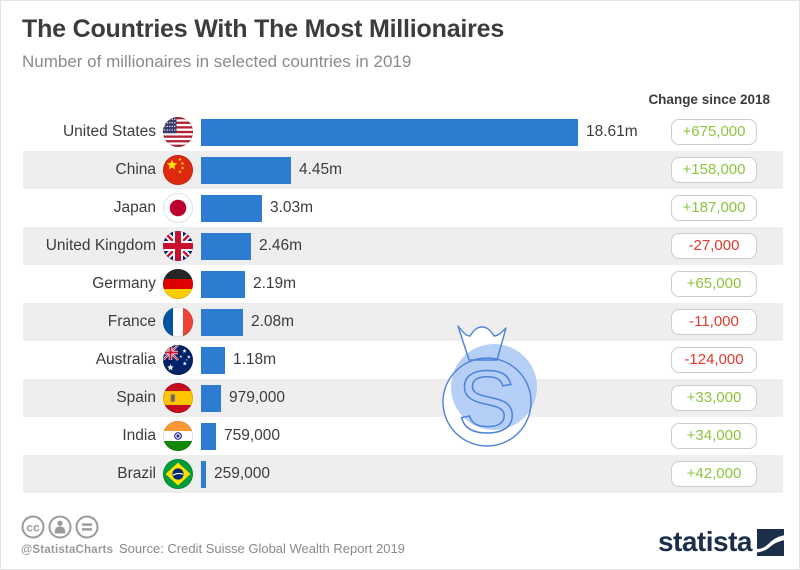  Describe the element at coordinates (178, 132) in the screenshot. I see `us-flag-icon` at that location.